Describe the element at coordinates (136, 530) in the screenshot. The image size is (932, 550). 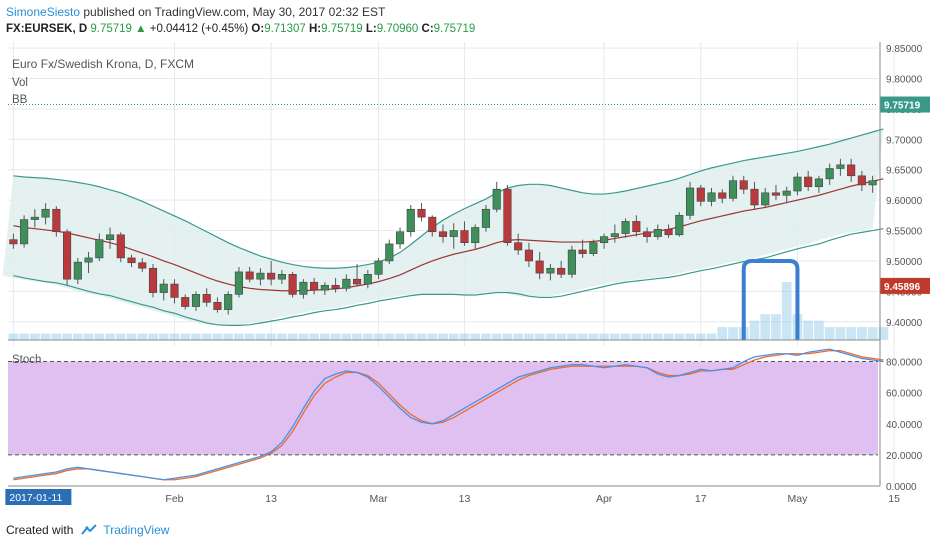
I see `tradingview-brand-link: TradingView` at that location.